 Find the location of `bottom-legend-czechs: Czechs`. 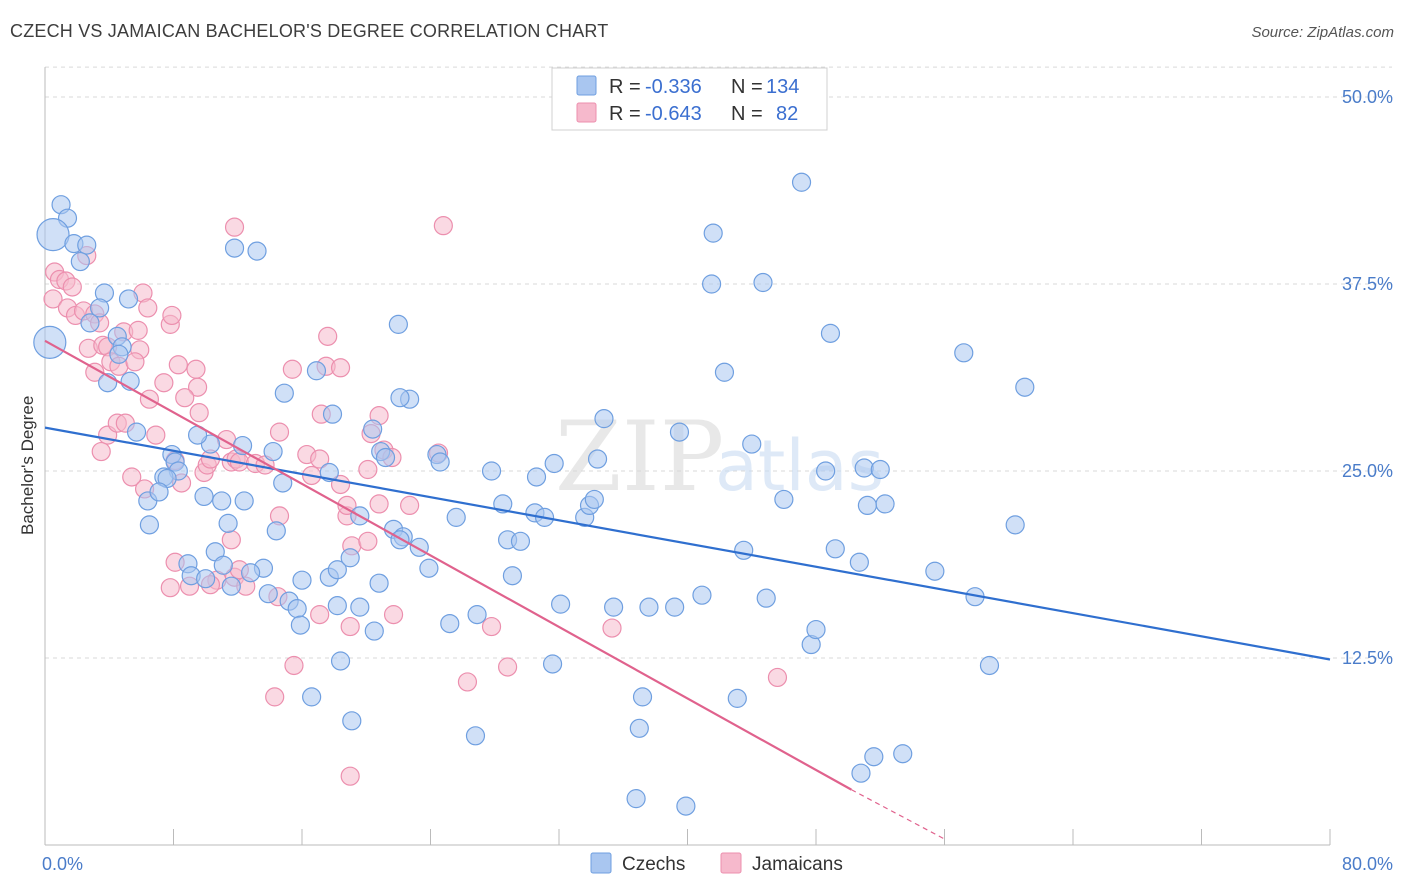

bottom-legend-czechs: Czechs is located at coordinates (653, 864).